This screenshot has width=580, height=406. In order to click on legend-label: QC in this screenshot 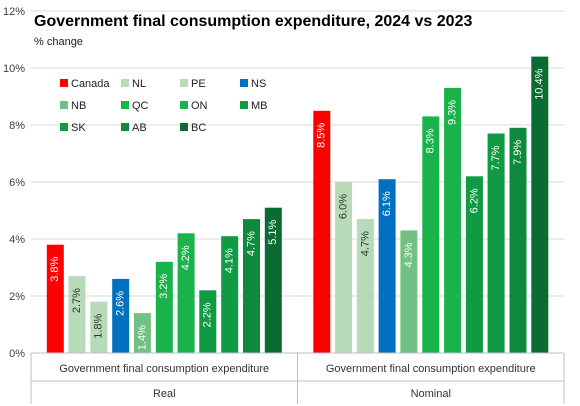, I will do `click(140, 106)`.